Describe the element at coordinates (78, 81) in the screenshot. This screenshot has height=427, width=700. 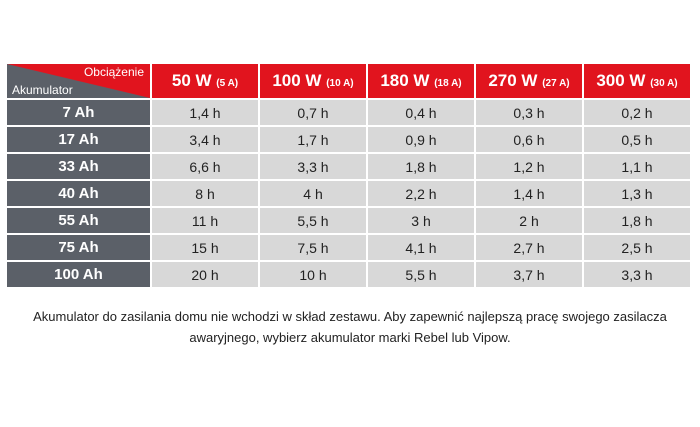
I see `corner-cell: Obciążenie Akumulator` at that location.